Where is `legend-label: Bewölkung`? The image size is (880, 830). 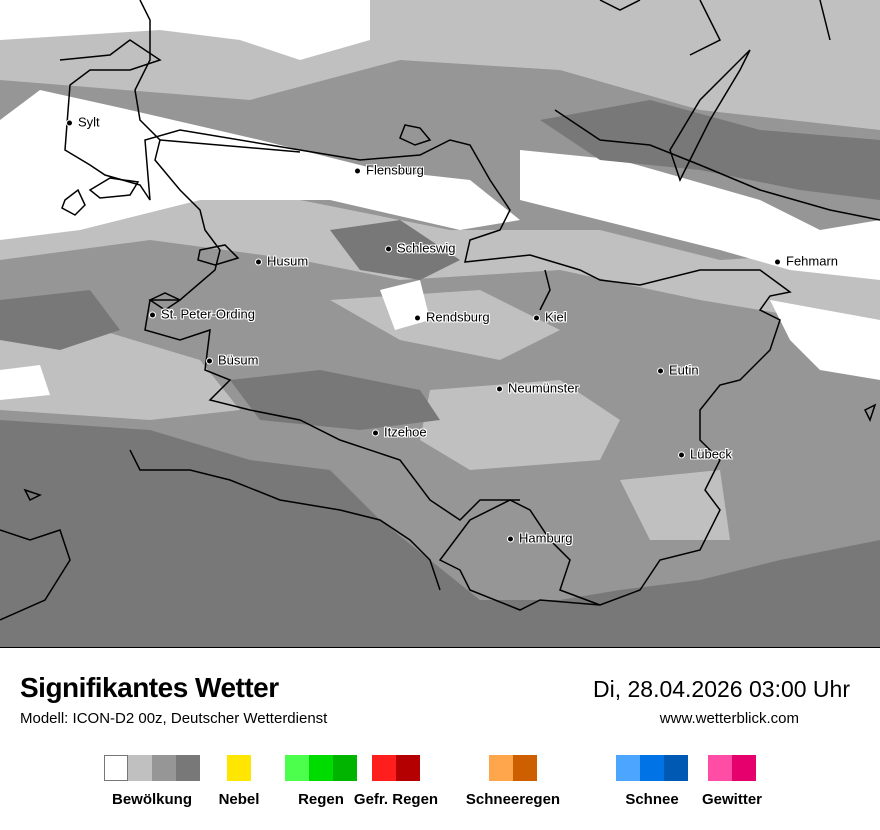 legend-label: Bewölkung is located at coordinates (152, 799).